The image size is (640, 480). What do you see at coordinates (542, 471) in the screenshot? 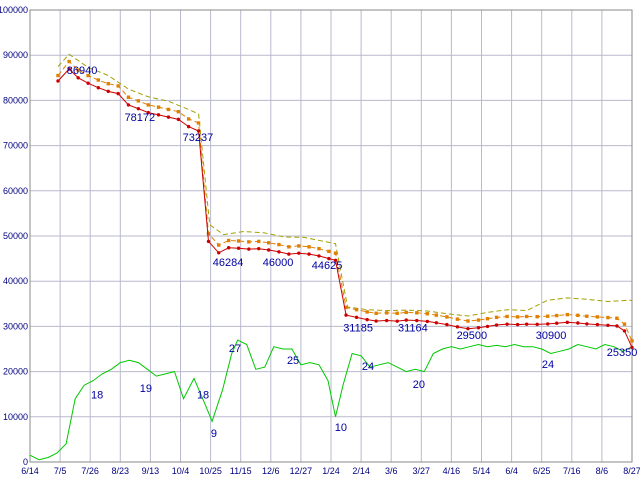
I see `x-tick-label: 6/25` at bounding box center [542, 471].